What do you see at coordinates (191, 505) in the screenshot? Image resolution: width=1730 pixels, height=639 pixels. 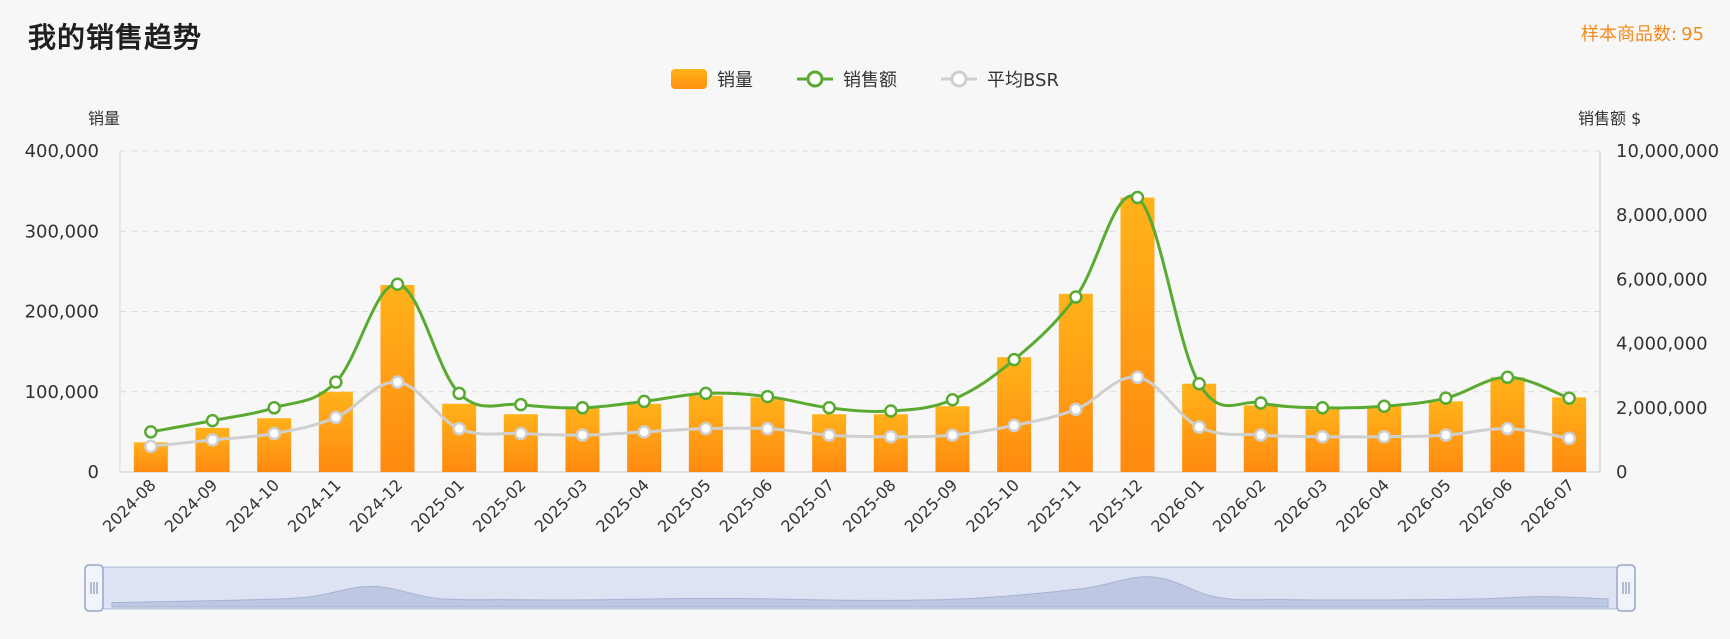 I see `x-tick-label: 2024-09` at bounding box center [191, 505].